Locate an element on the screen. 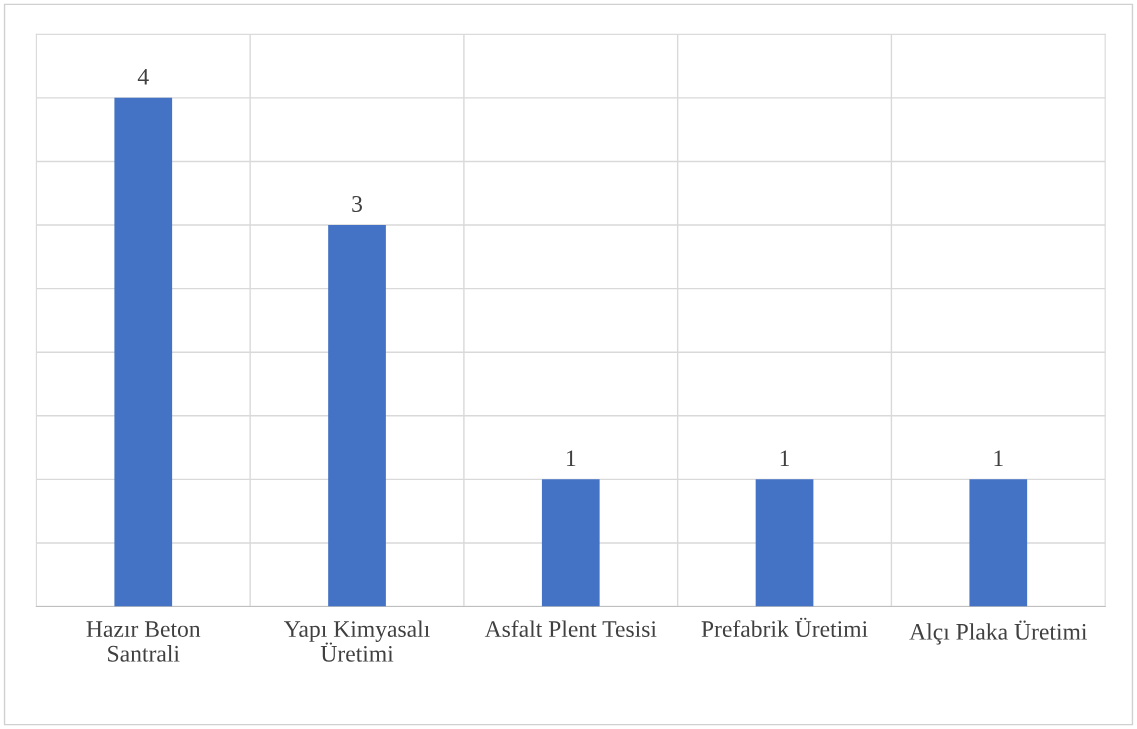 The width and height of the screenshot is (1137, 729). x-tick-label: Hazır Beton Santrali is located at coordinates (143, 641).